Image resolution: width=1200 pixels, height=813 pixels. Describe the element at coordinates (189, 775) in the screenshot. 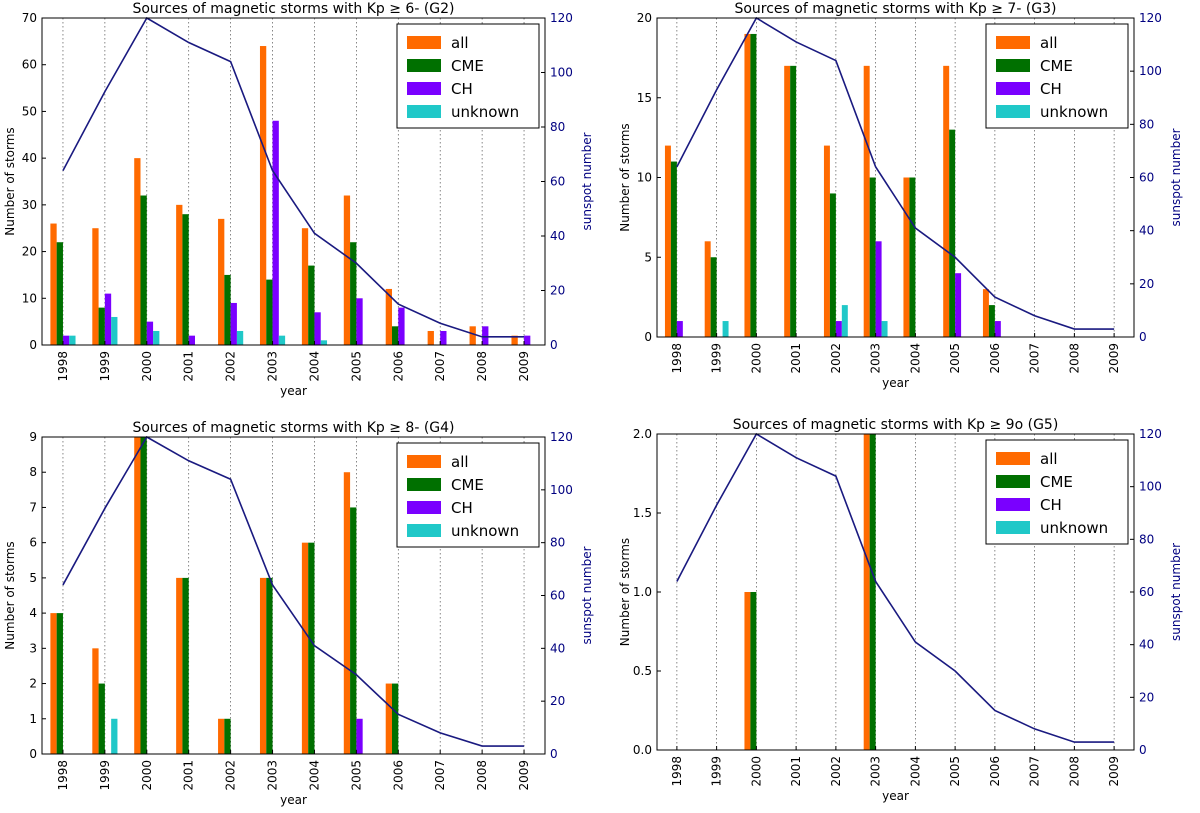

I see `x-tick-label: 2001` at that location.